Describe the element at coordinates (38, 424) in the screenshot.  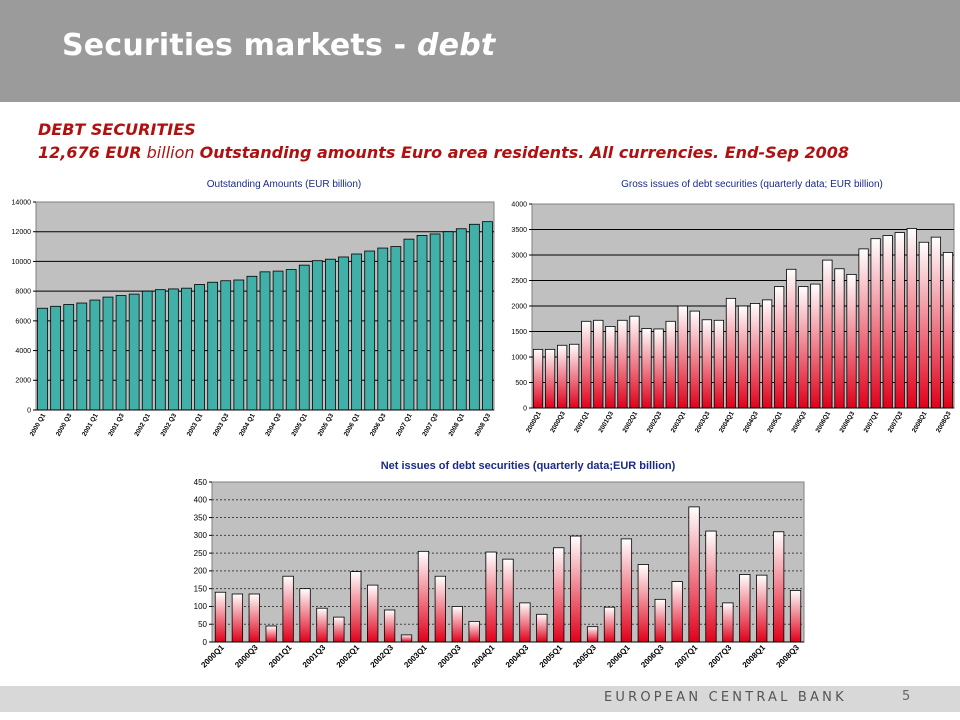
I see `x-tick-label: 2000 Q1` at that location.